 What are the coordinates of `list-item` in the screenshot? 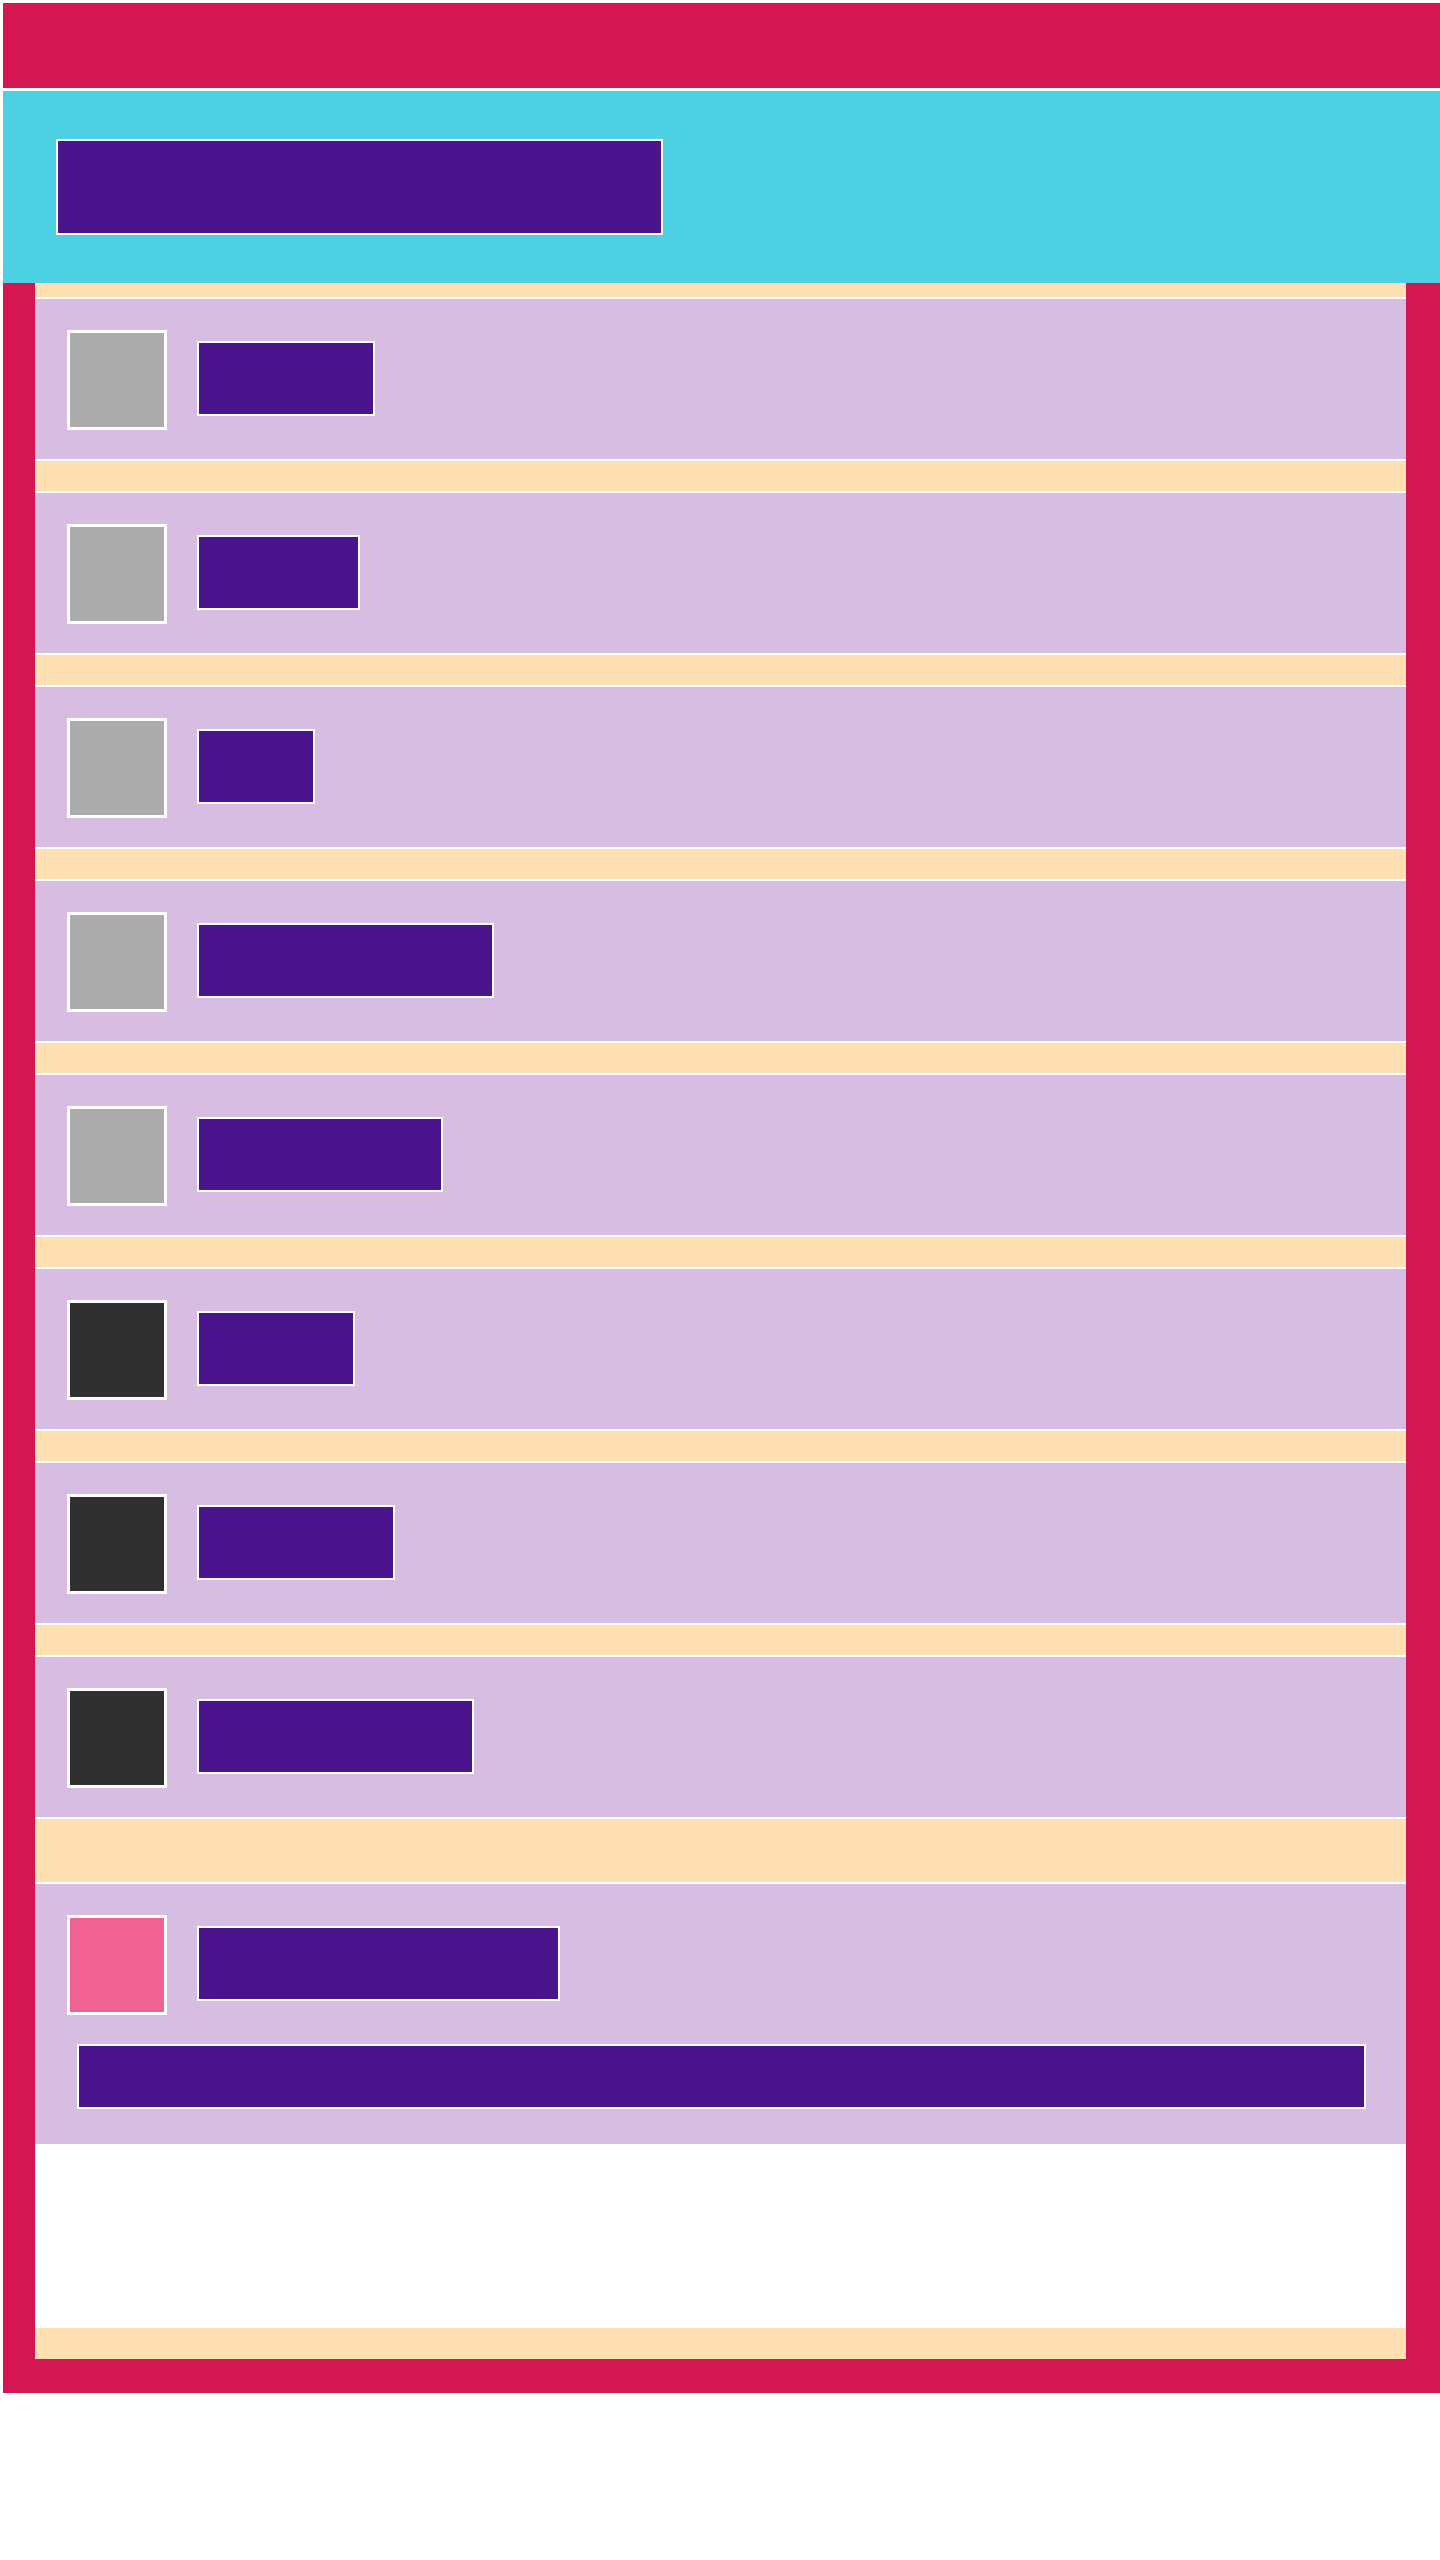 It's located at (720, 767).